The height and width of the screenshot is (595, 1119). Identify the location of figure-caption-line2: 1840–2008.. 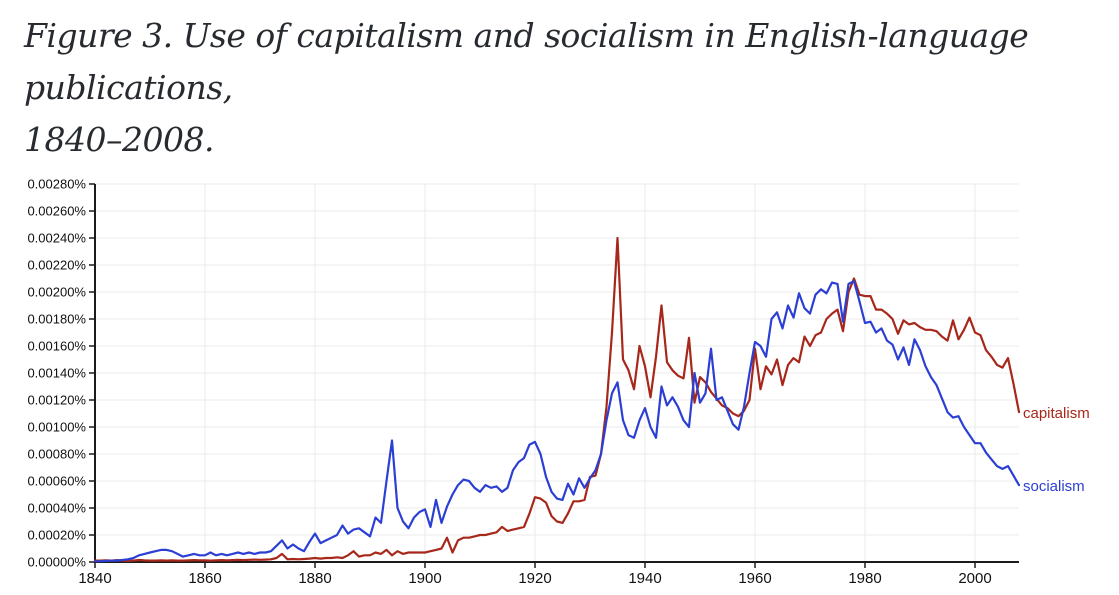
(119, 139).